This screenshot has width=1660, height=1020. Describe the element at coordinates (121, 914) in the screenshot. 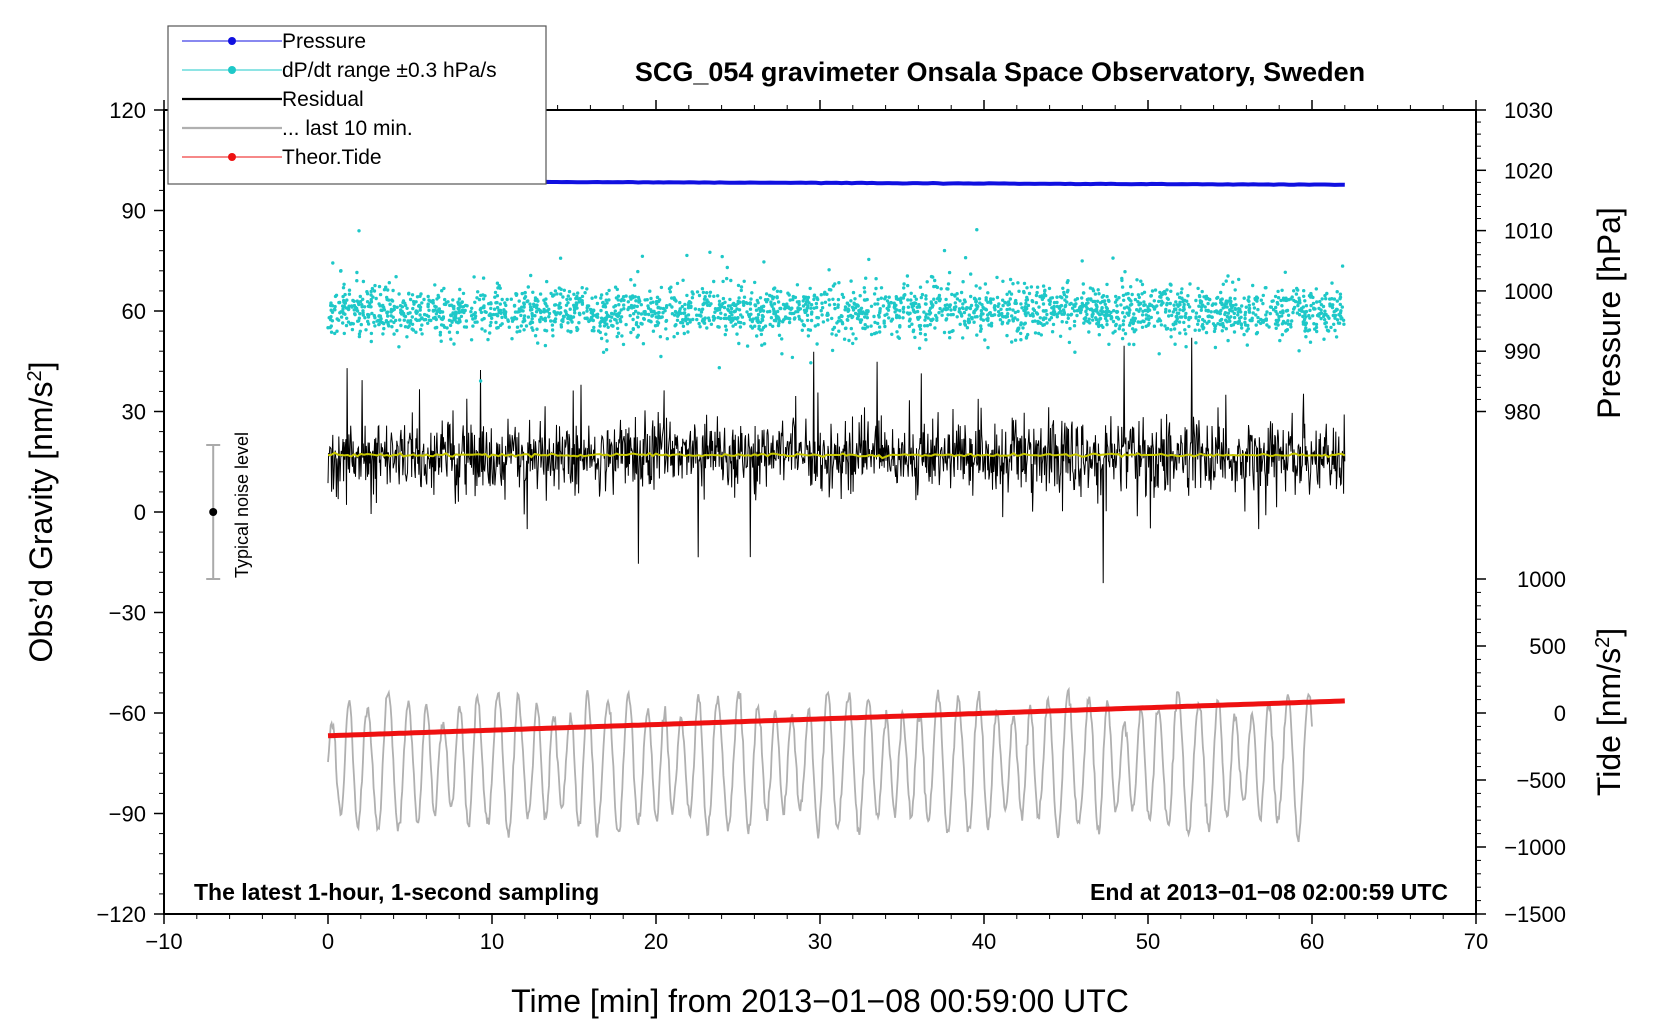

I see `y-left-tick-label: −120` at that location.